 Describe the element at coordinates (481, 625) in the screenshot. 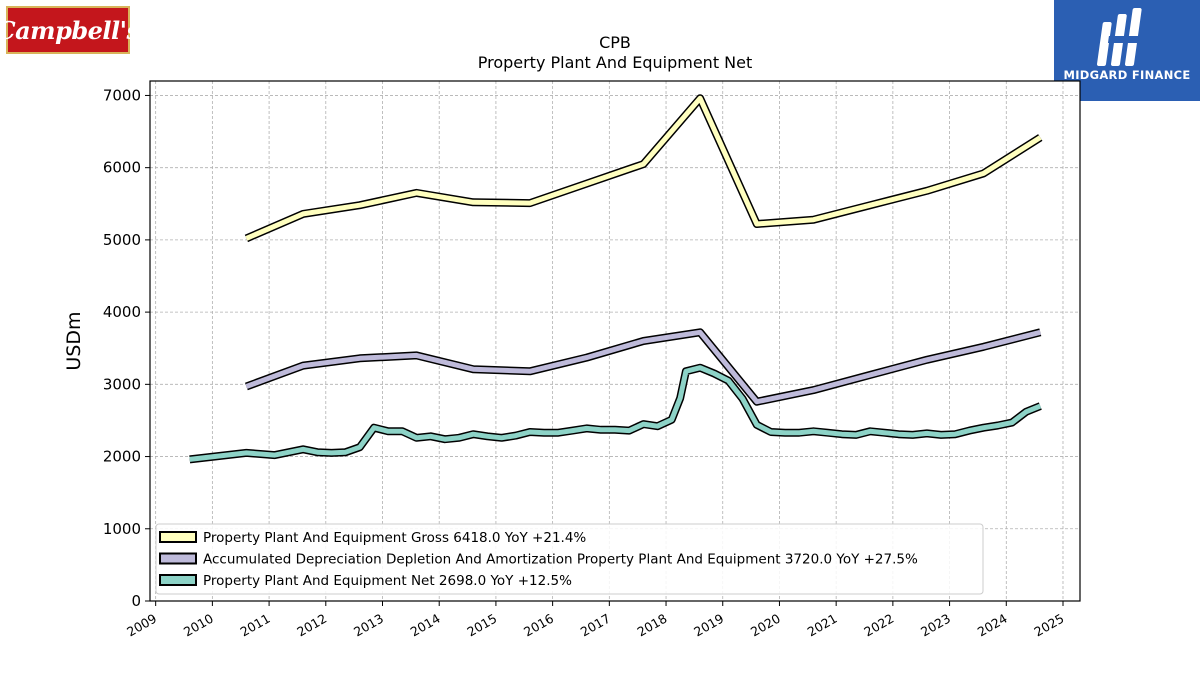

I see `x-tick-label: 2015` at that location.